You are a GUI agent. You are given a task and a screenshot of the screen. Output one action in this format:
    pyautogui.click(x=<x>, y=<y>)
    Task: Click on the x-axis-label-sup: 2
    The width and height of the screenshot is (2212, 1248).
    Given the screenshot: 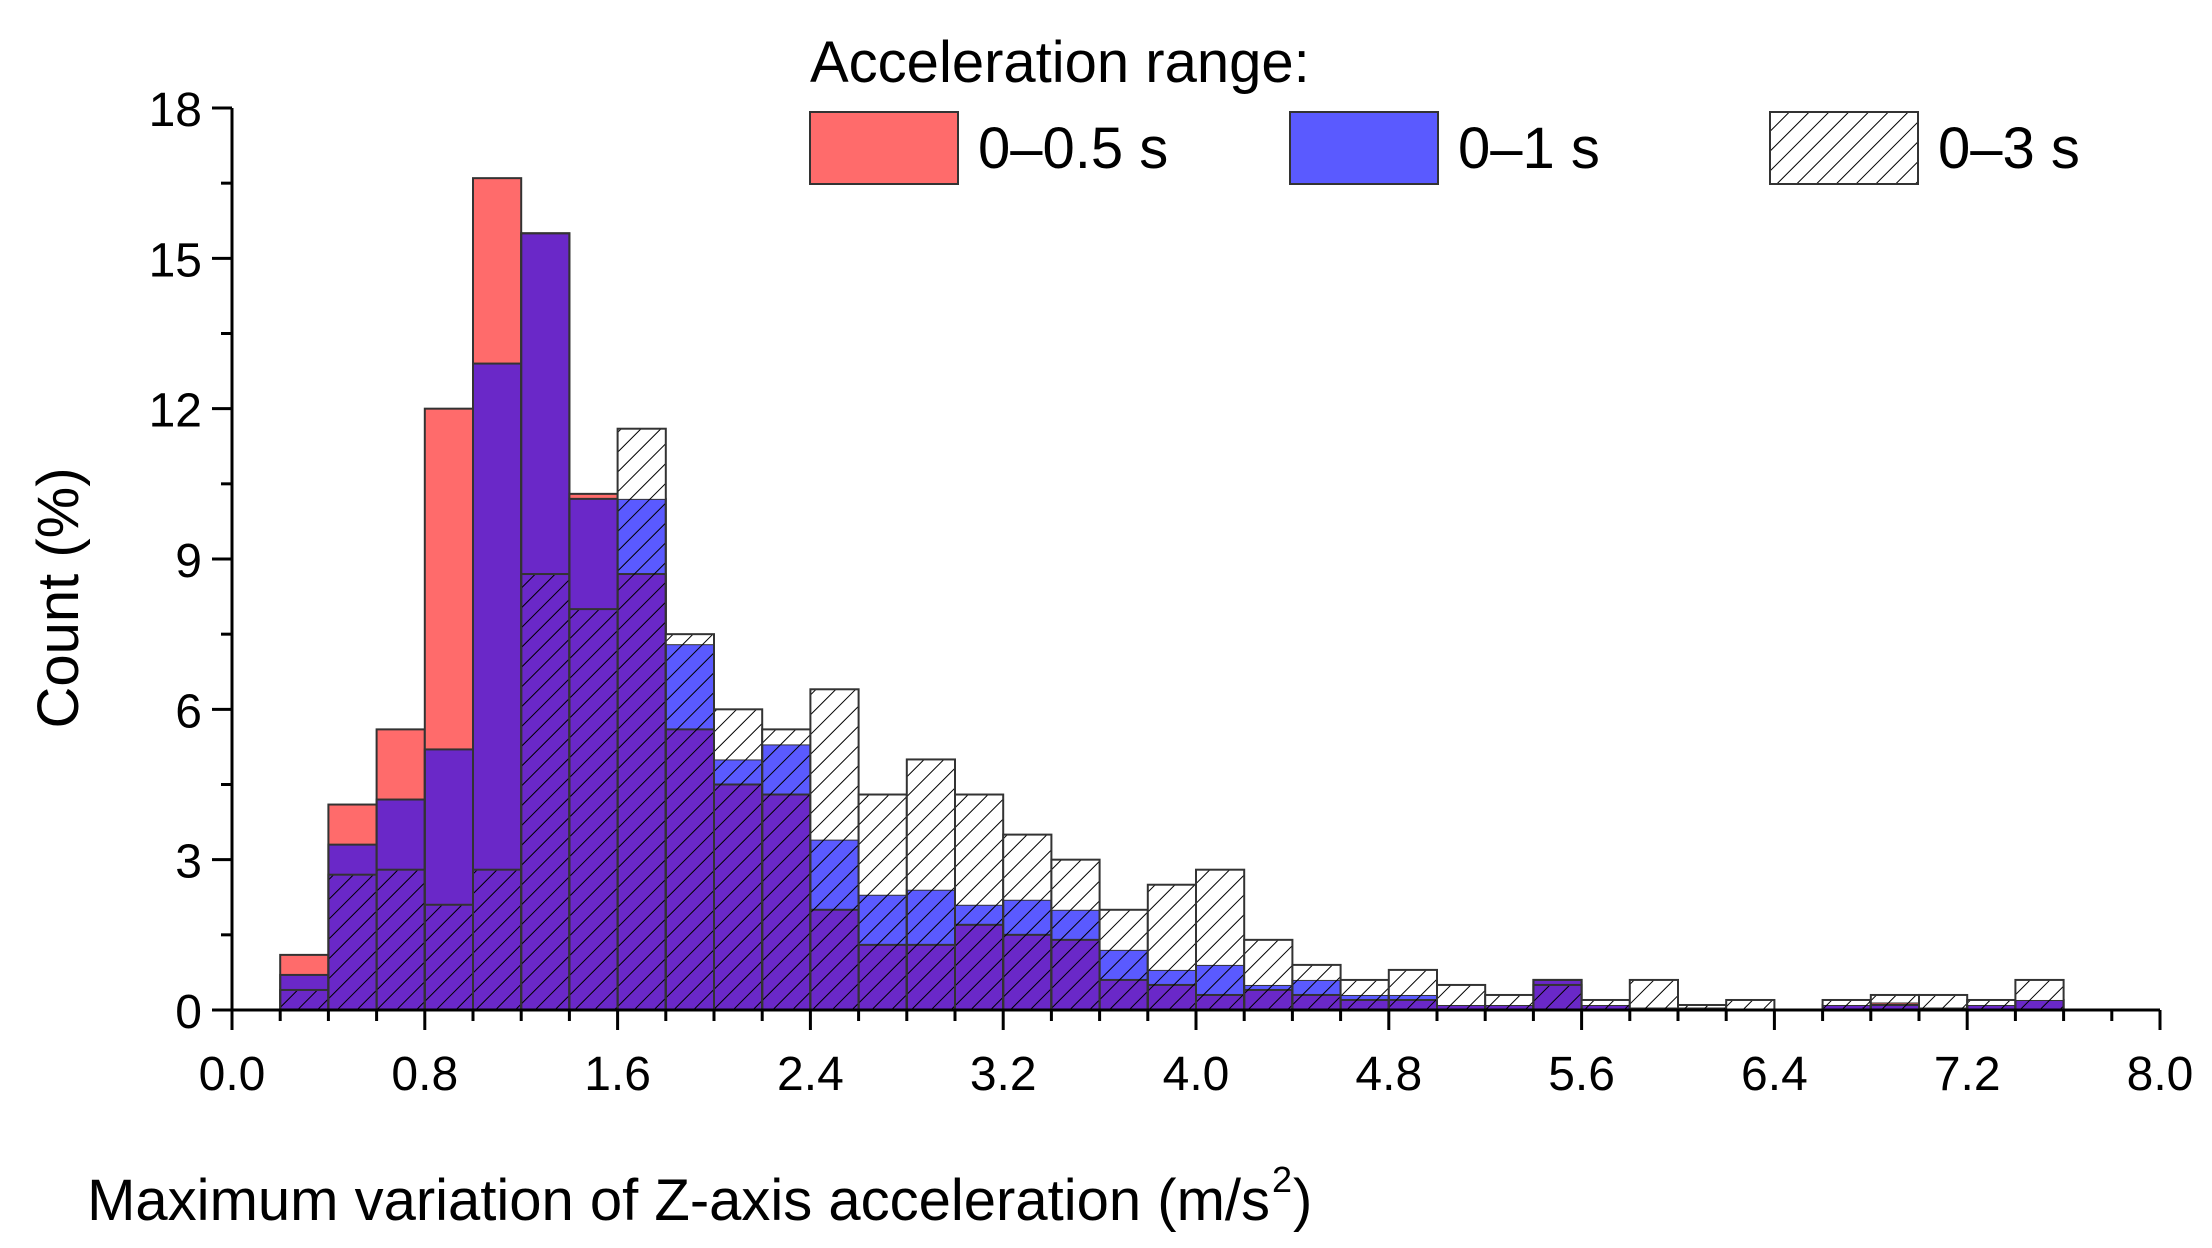 What is the action you would take?
    pyautogui.click(x=1282, y=1179)
    